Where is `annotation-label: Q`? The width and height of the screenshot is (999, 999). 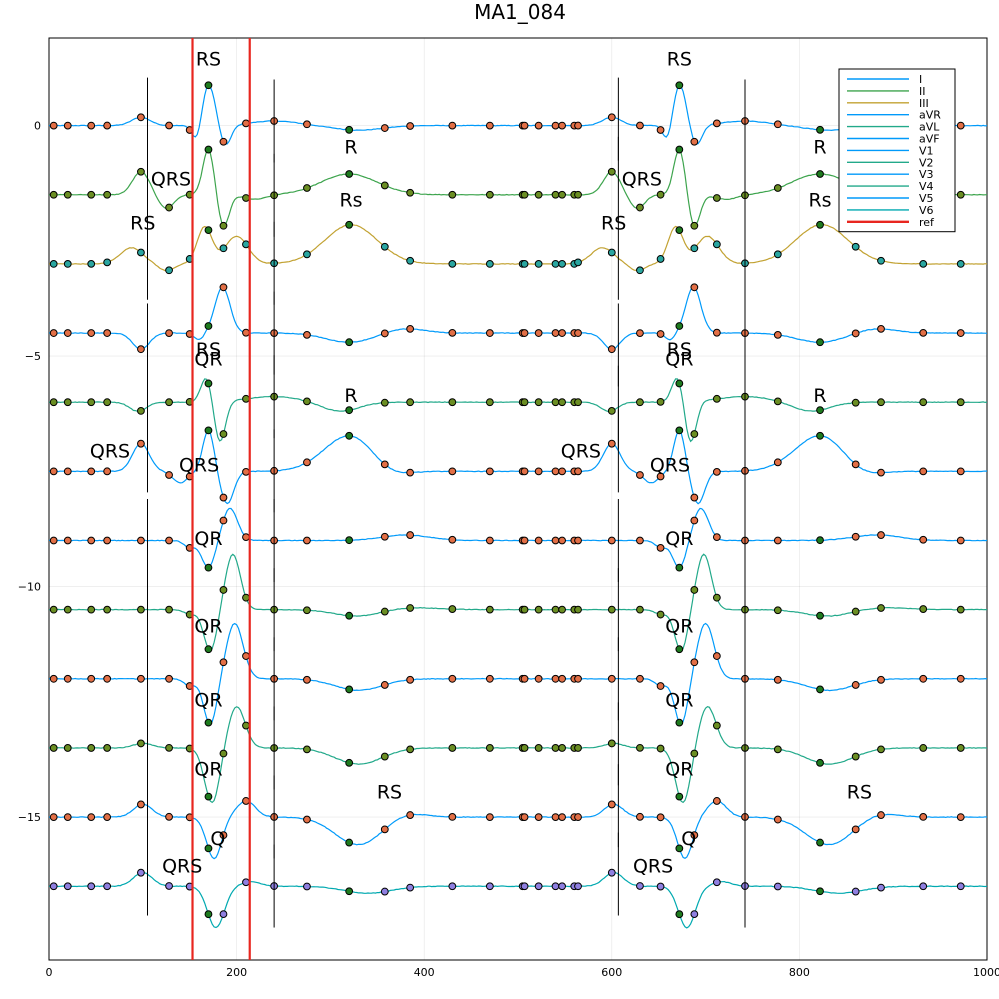 annotation-label: Q is located at coordinates (217, 839).